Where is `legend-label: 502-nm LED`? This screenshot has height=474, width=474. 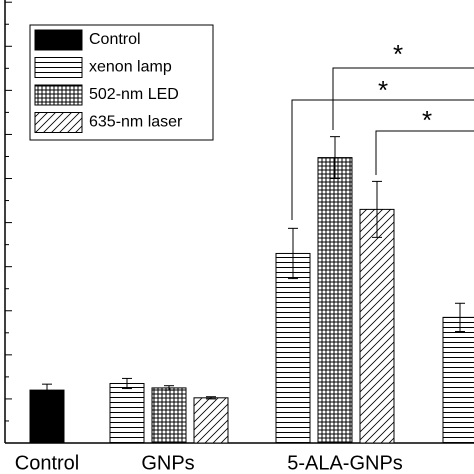 legend-label: 502-nm LED is located at coordinates (134, 94).